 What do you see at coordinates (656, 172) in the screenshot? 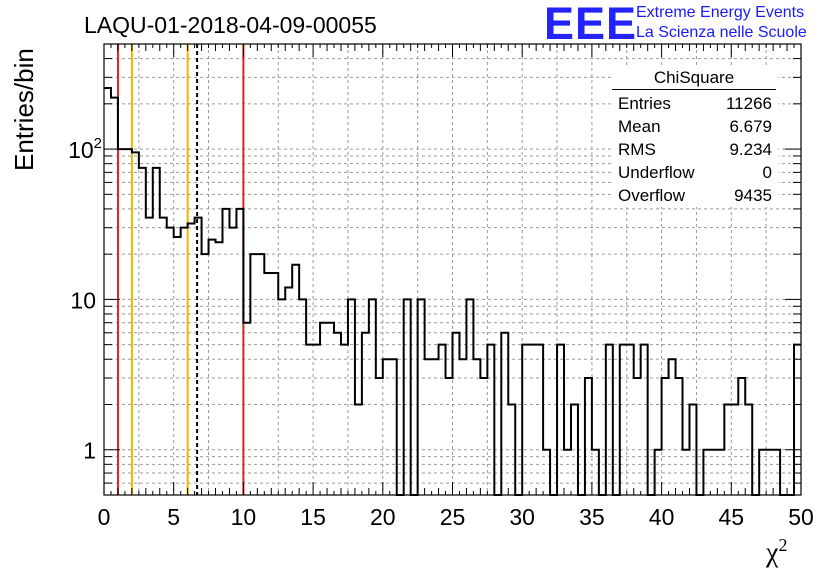
I see `stats-label: Underflow` at bounding box center [656, 172].